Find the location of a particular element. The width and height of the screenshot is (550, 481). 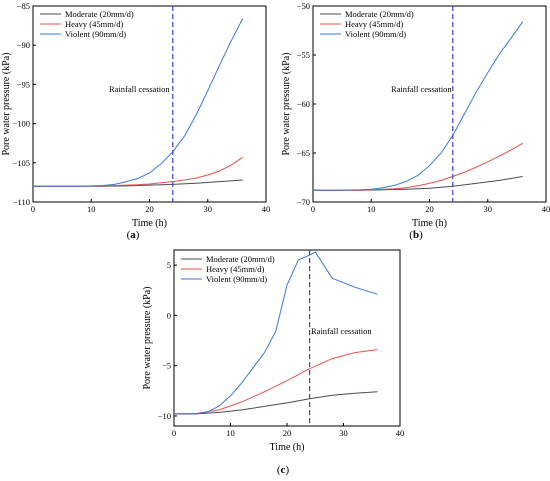

y-tick-label: −50 is located at coordinates (303, 6).